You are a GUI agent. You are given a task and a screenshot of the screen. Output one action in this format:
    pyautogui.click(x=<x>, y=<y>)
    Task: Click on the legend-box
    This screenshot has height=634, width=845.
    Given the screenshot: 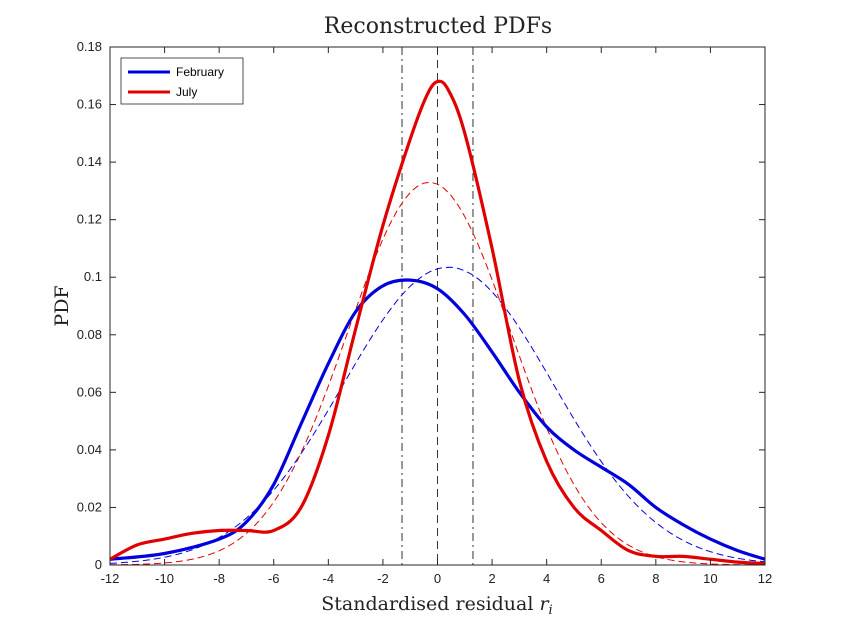 What is the action you would take?
    pyautogui.click(x=182, y=81)
    